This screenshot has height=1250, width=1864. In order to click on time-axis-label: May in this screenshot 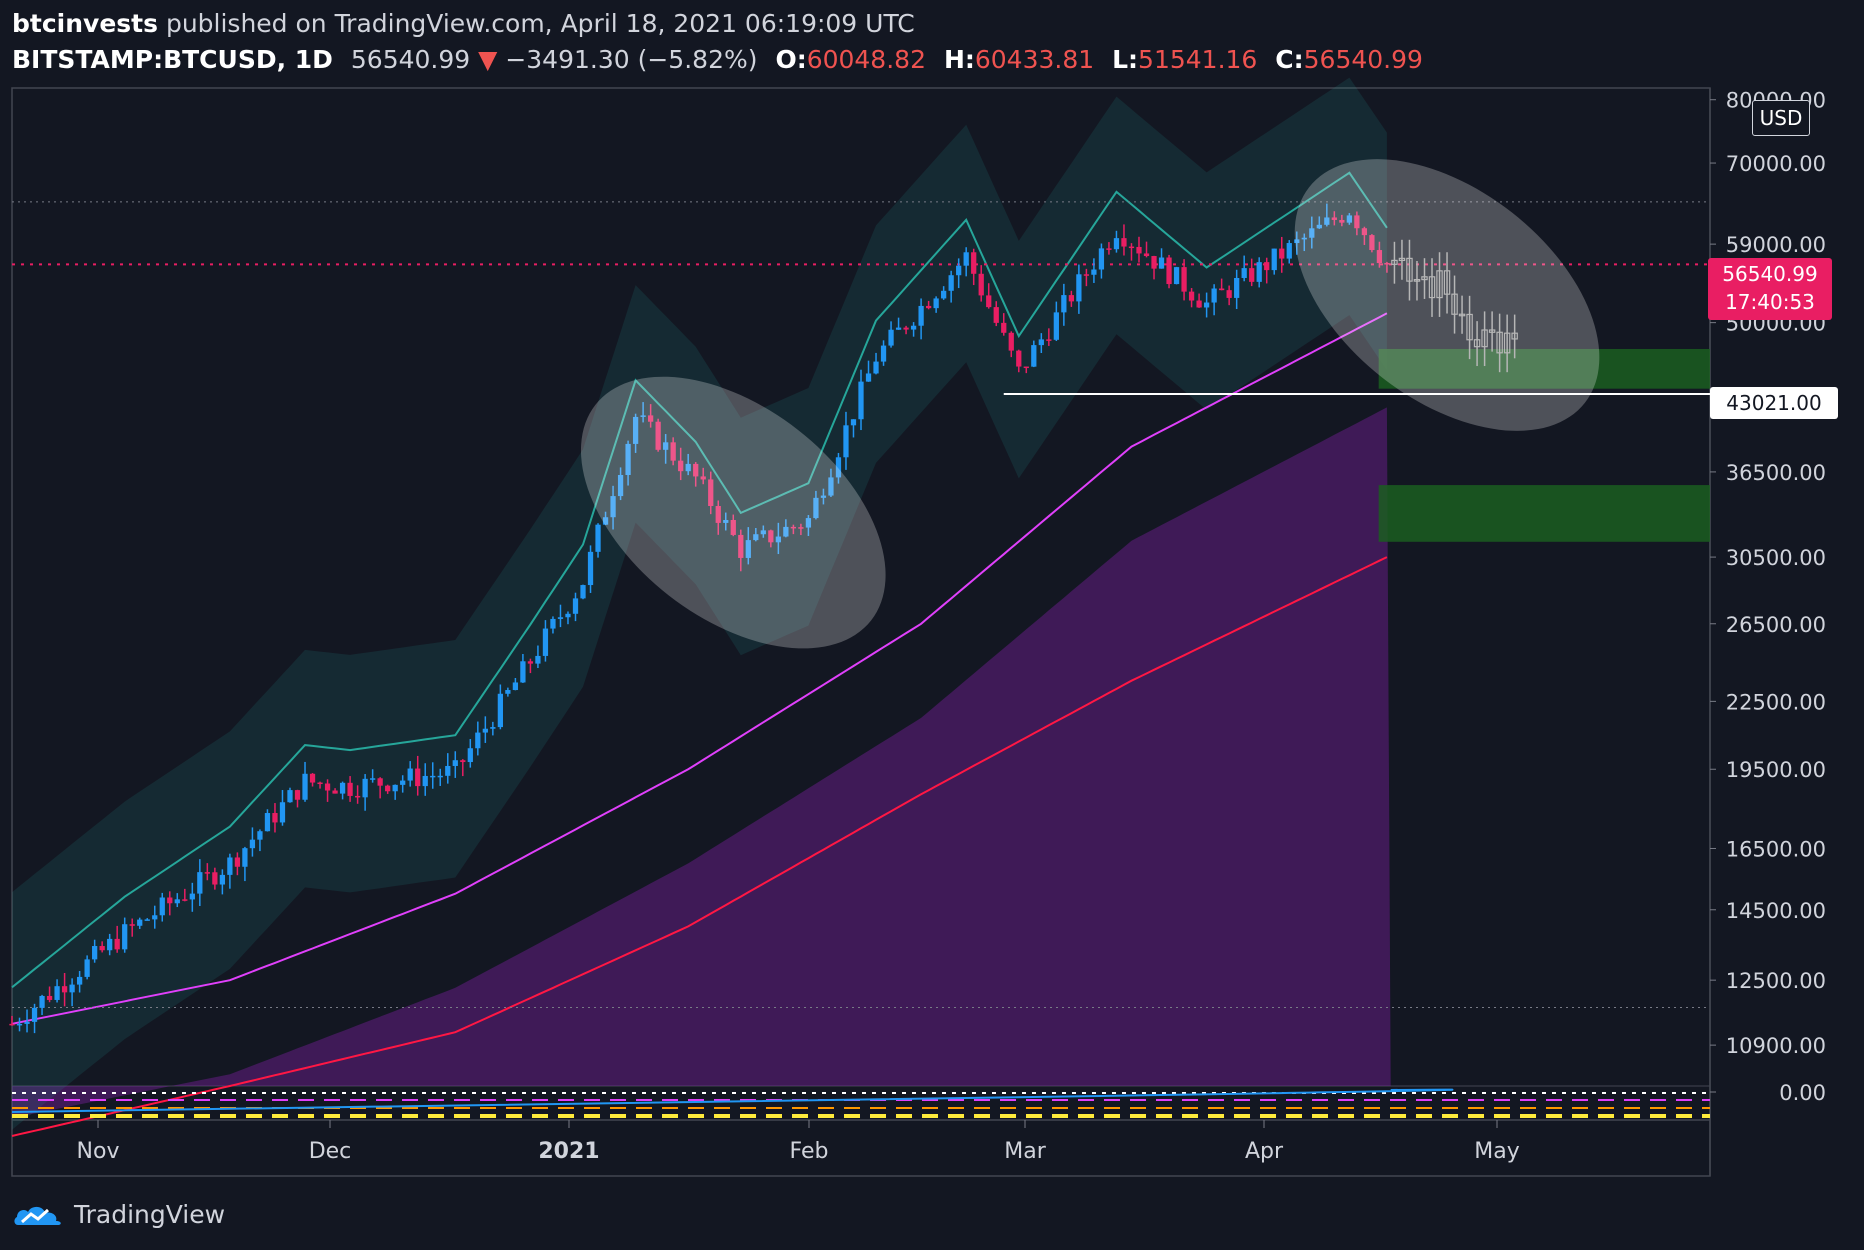, I will do `click(1496, 1151)`.